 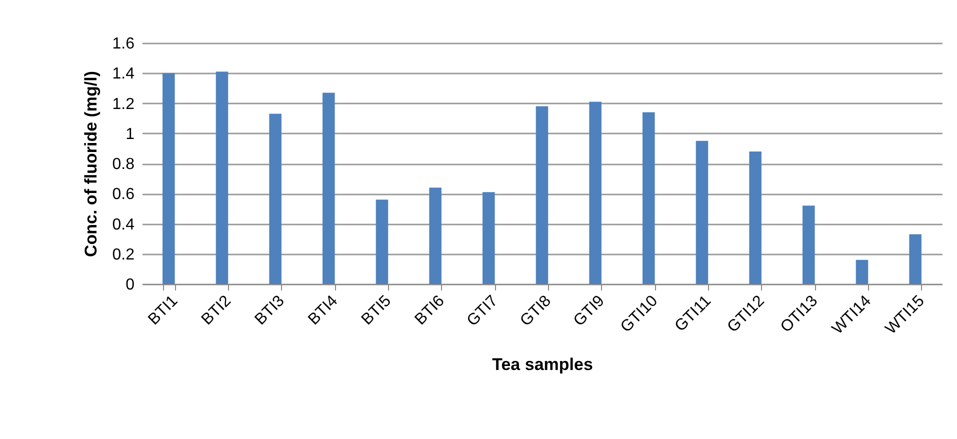 What do you see at coordinates (542, 364) in the screenshot?
I see `x-axis-title: Tea samples` at bounding box center [542, 364].